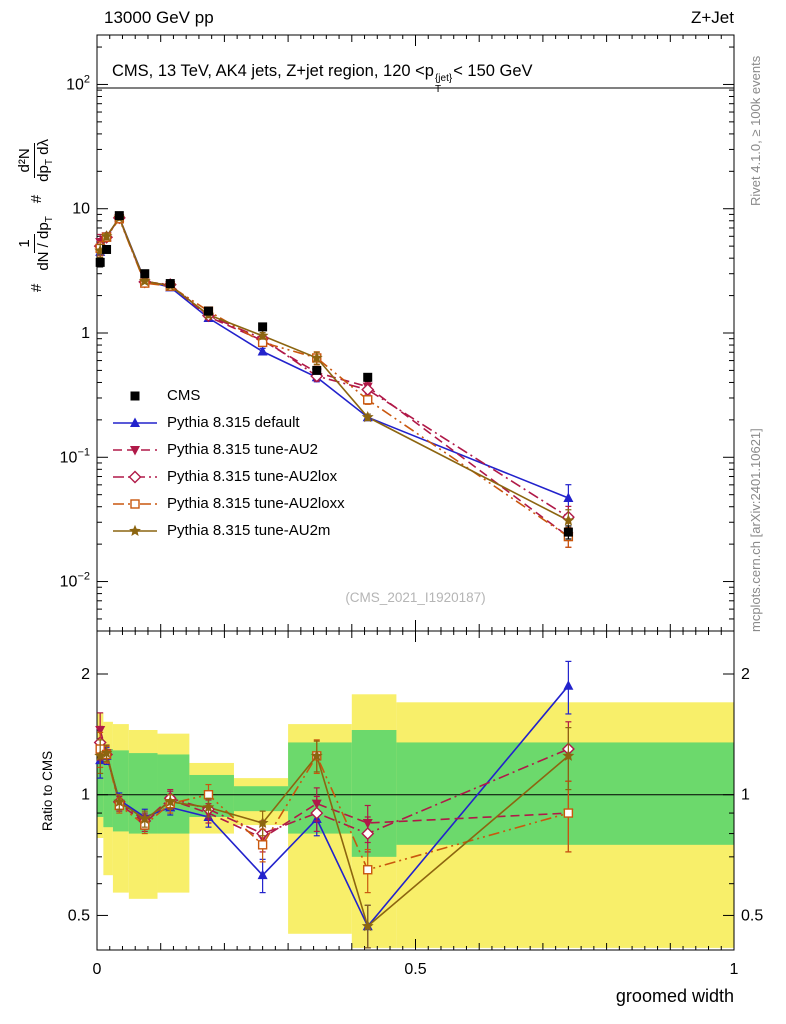  Describe the element at coordinates (745, 795) in the screenshot. I see `ratio-y-tick-label-right: 1` at that location.